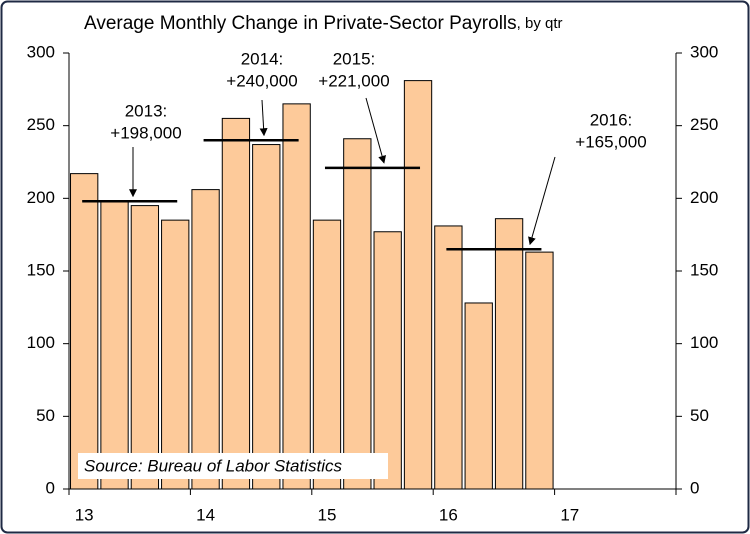  I want to click on y-tick-label: 150, so click(41, 269).